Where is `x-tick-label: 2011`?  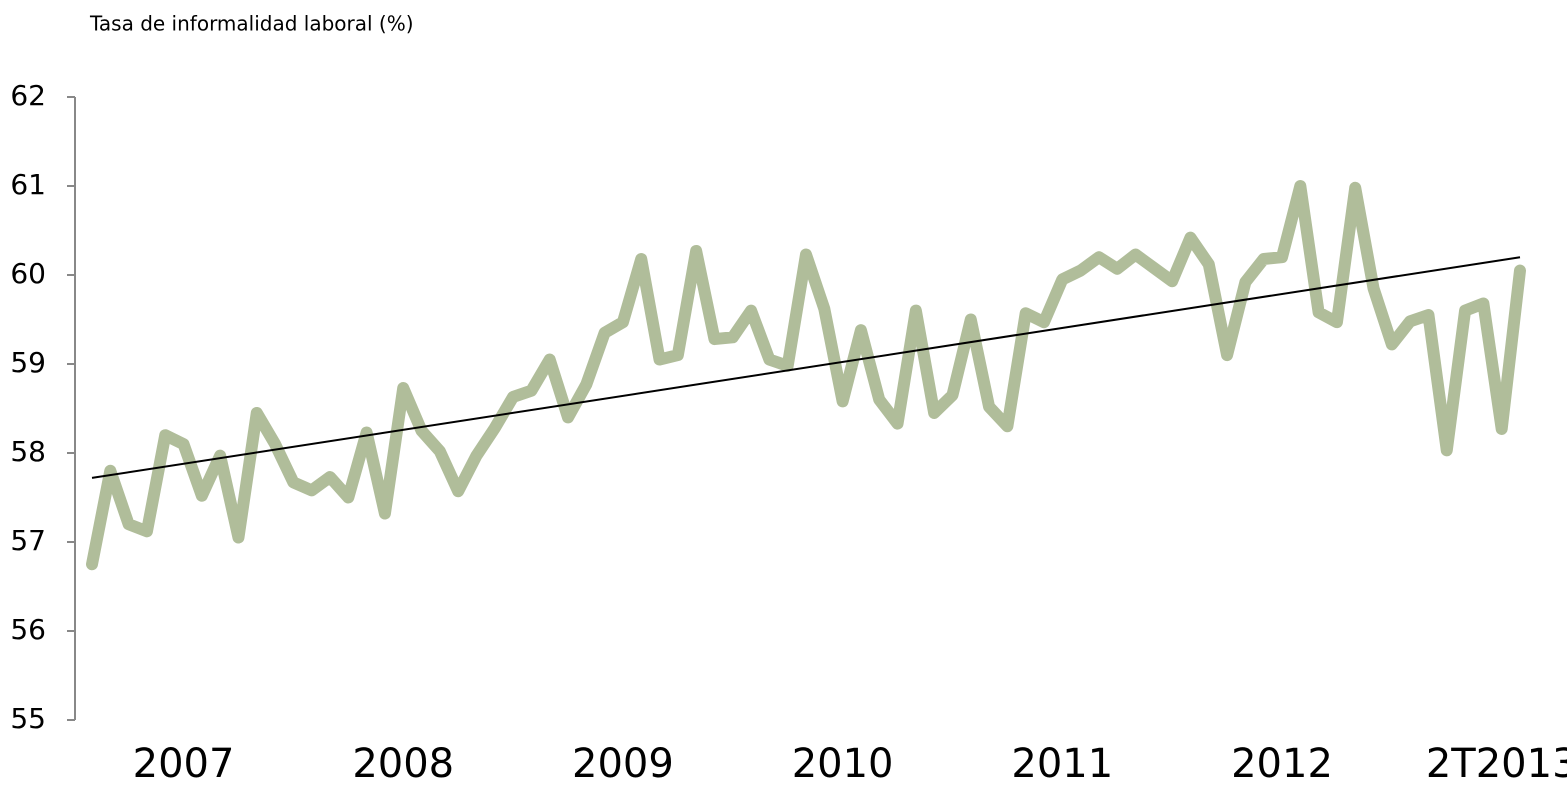
x-tick-label: 2011 is located at coordinates (1062, 764).